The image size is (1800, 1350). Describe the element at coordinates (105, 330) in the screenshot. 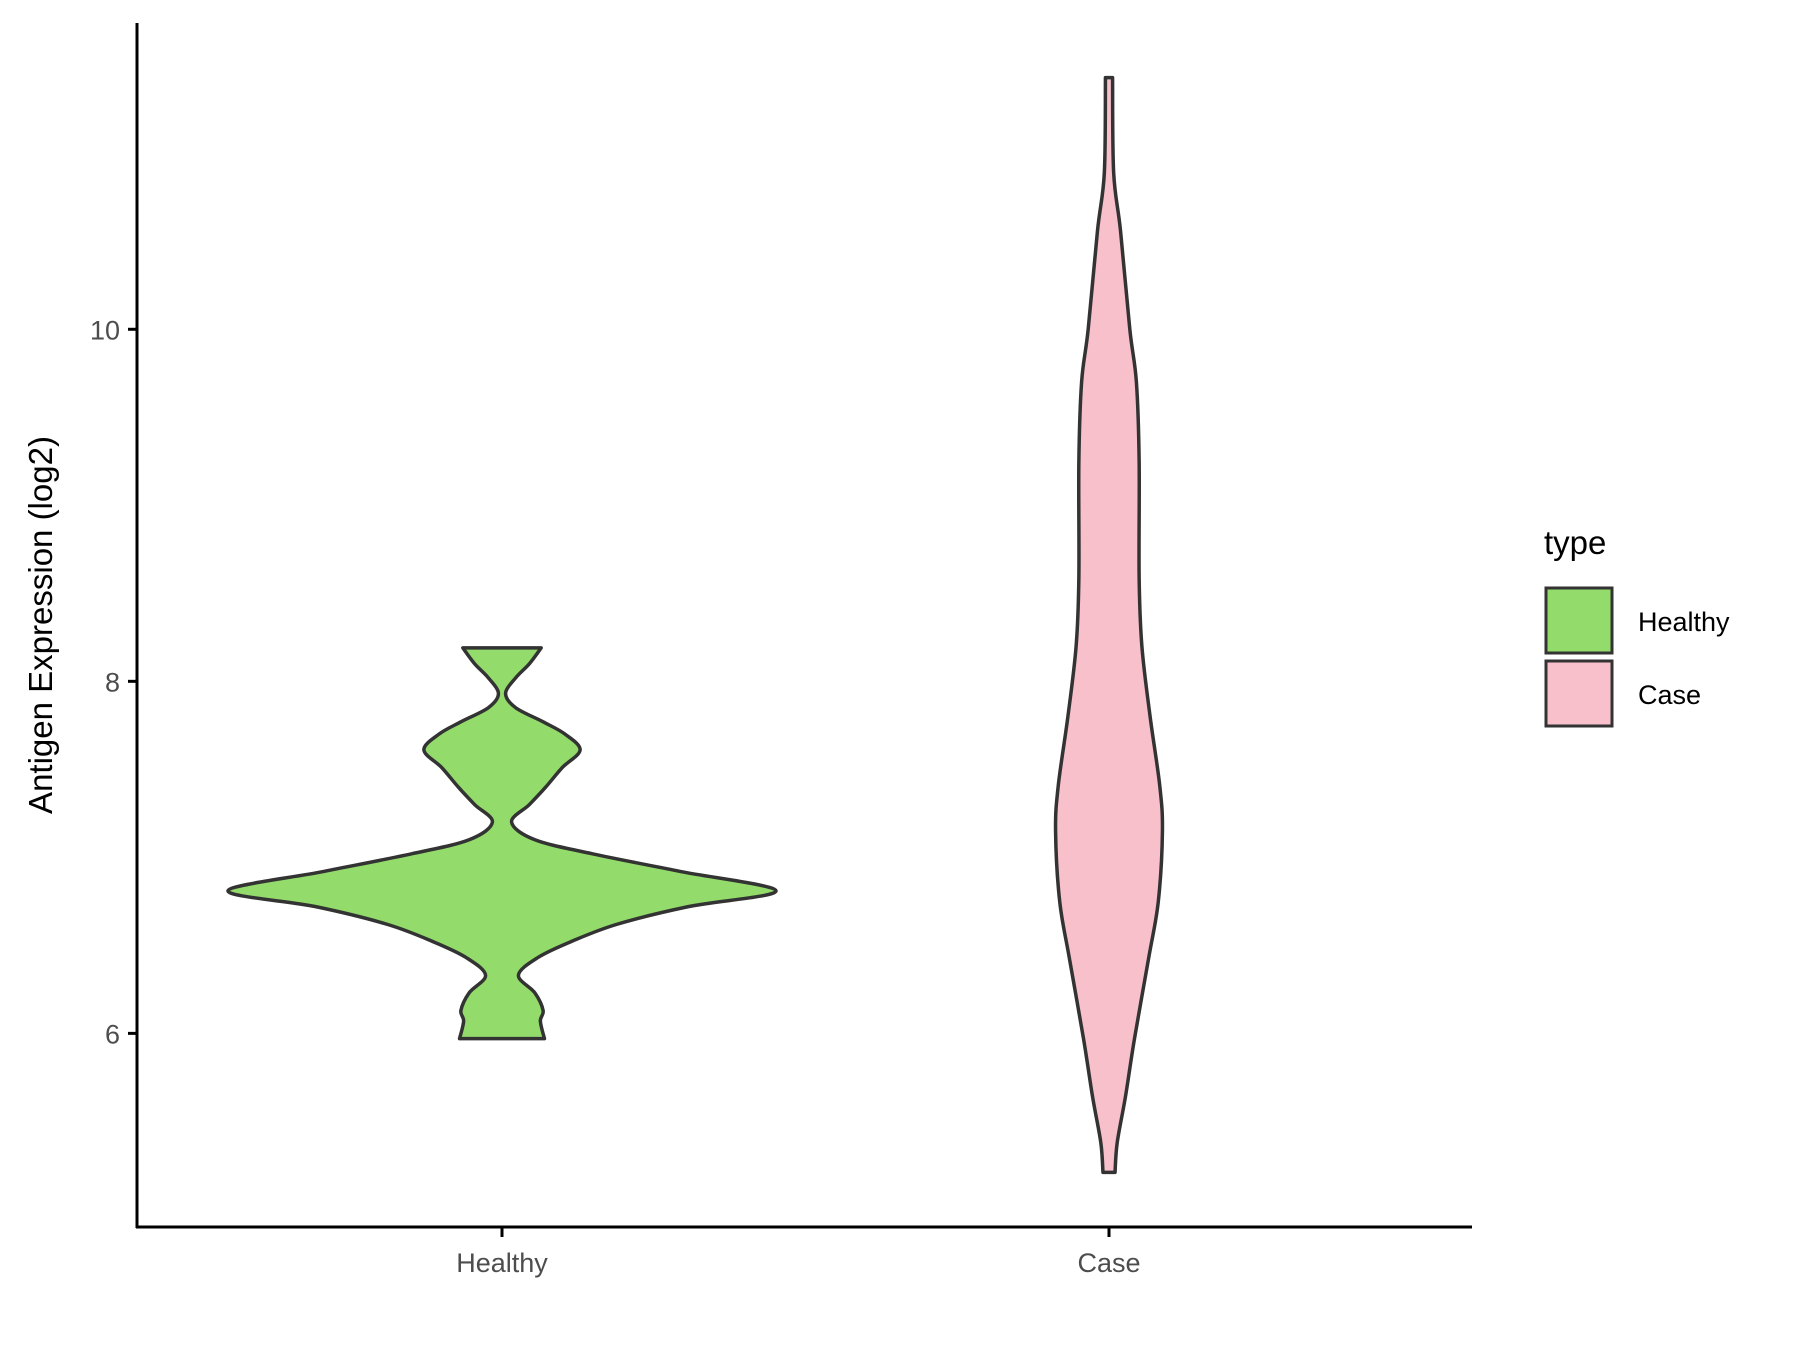

I see `y-tick-label: 10` at that location.